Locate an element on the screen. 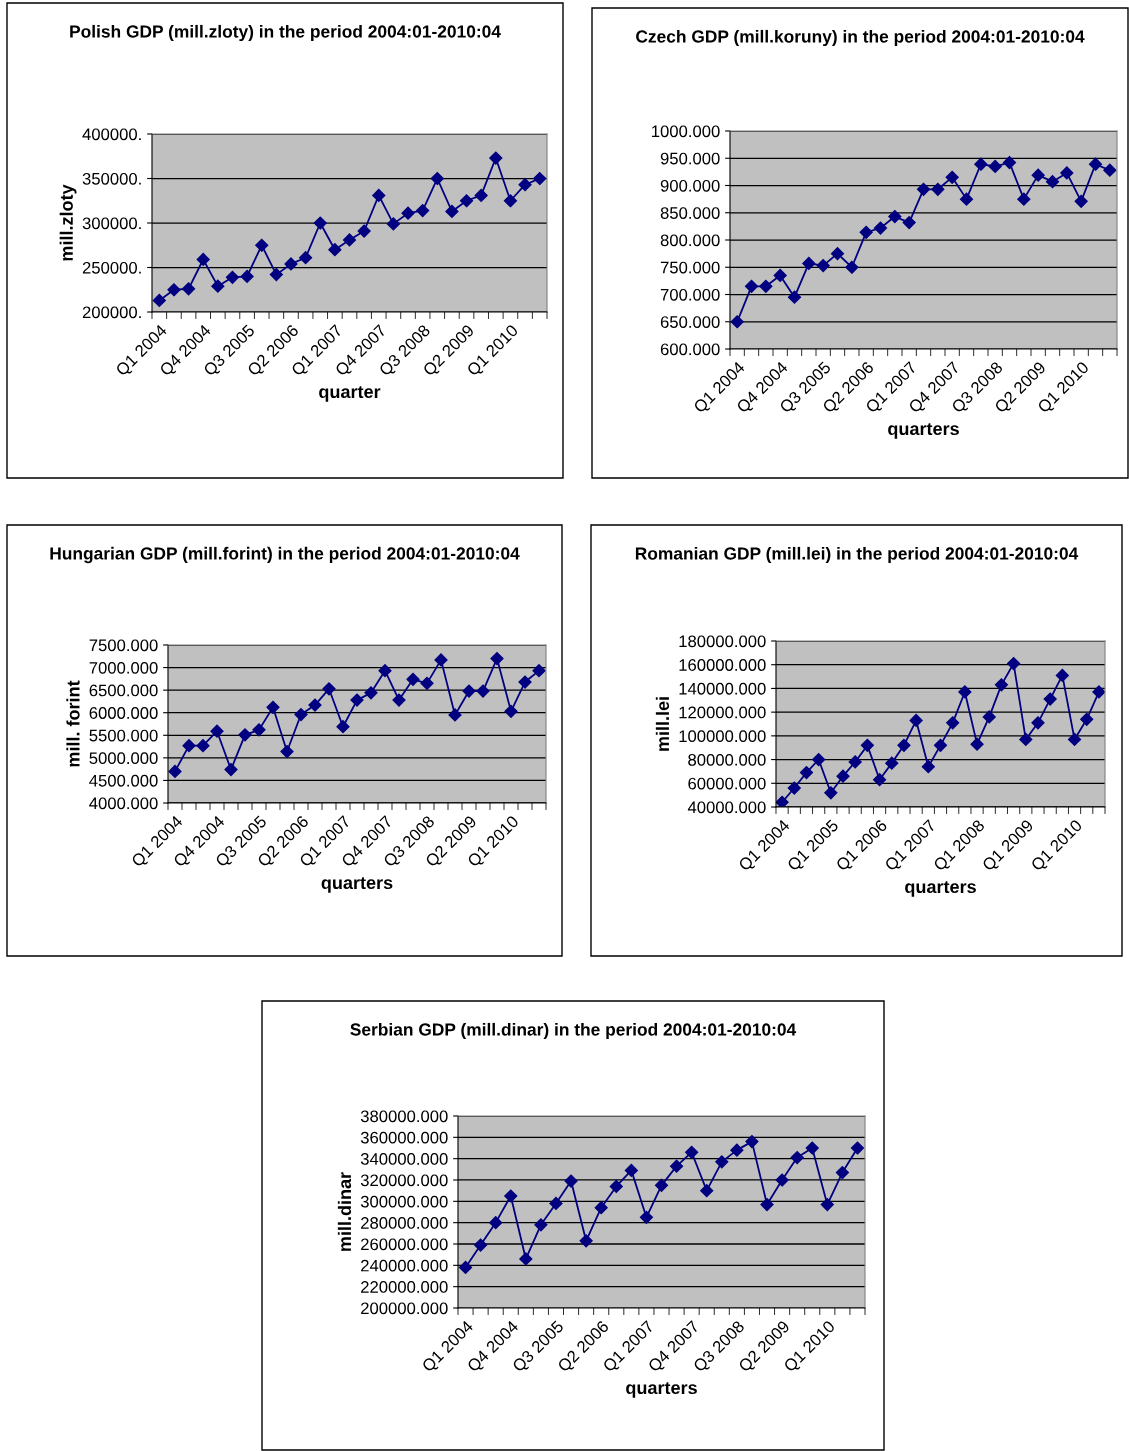  y-tick-label: 140000.000 is located at coordinates (722, 688).